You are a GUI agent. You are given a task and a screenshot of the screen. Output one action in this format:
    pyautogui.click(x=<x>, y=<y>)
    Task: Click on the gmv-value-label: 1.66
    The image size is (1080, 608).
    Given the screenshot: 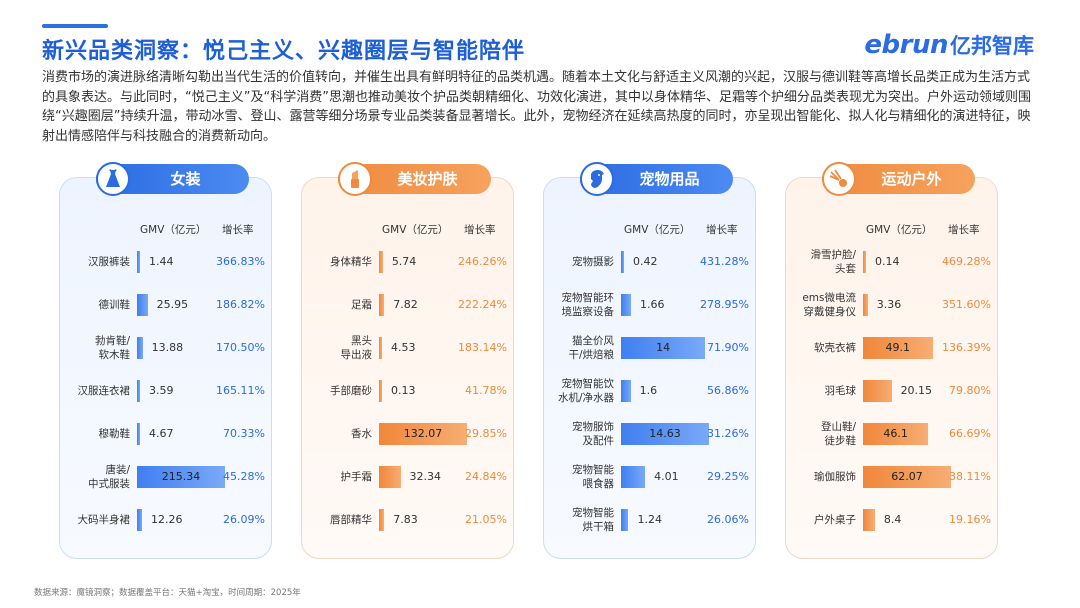 What is the action you would take?
    pyautogui.click(x=652, y=304)
    